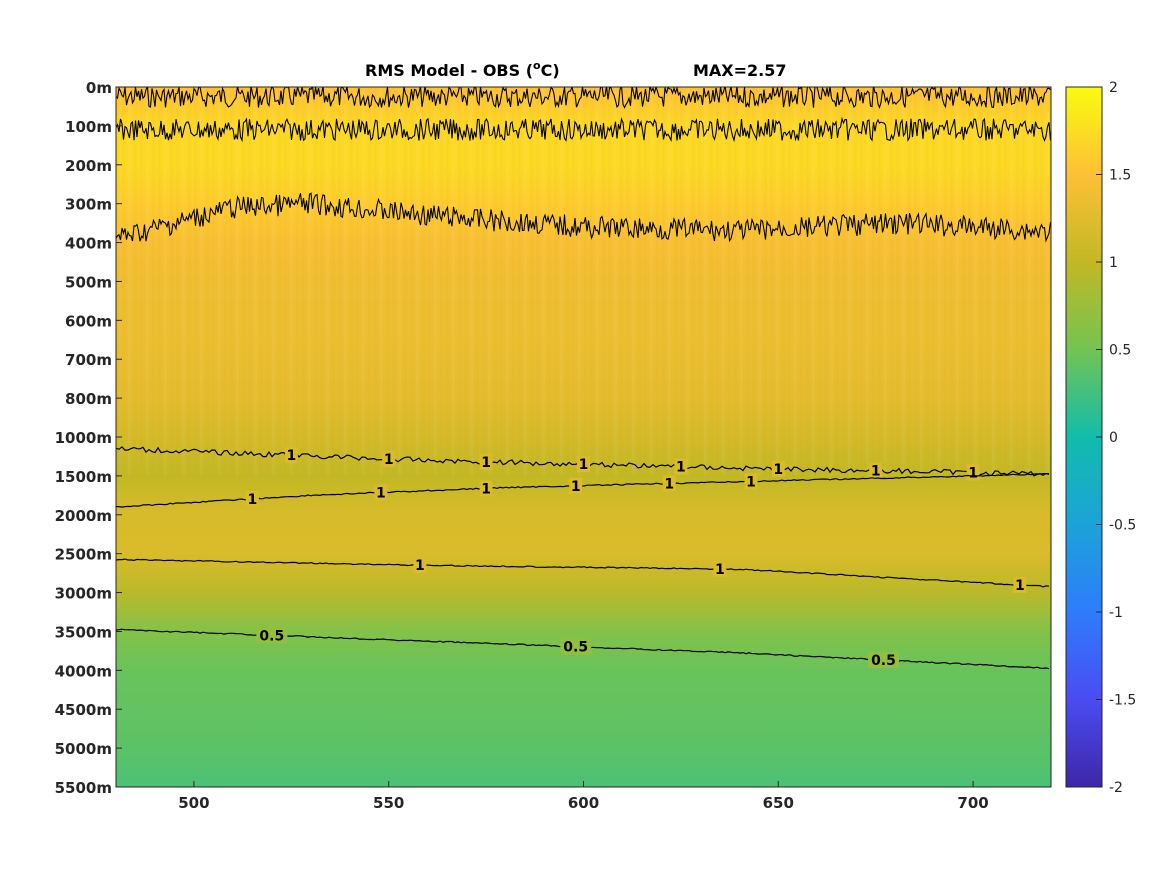 The image size is (1167, 875). What do you see at coordinates (1116, 788) in the screenshot?
I see `colorbar-tick-label: -2` at bounding box center [1116, 788].